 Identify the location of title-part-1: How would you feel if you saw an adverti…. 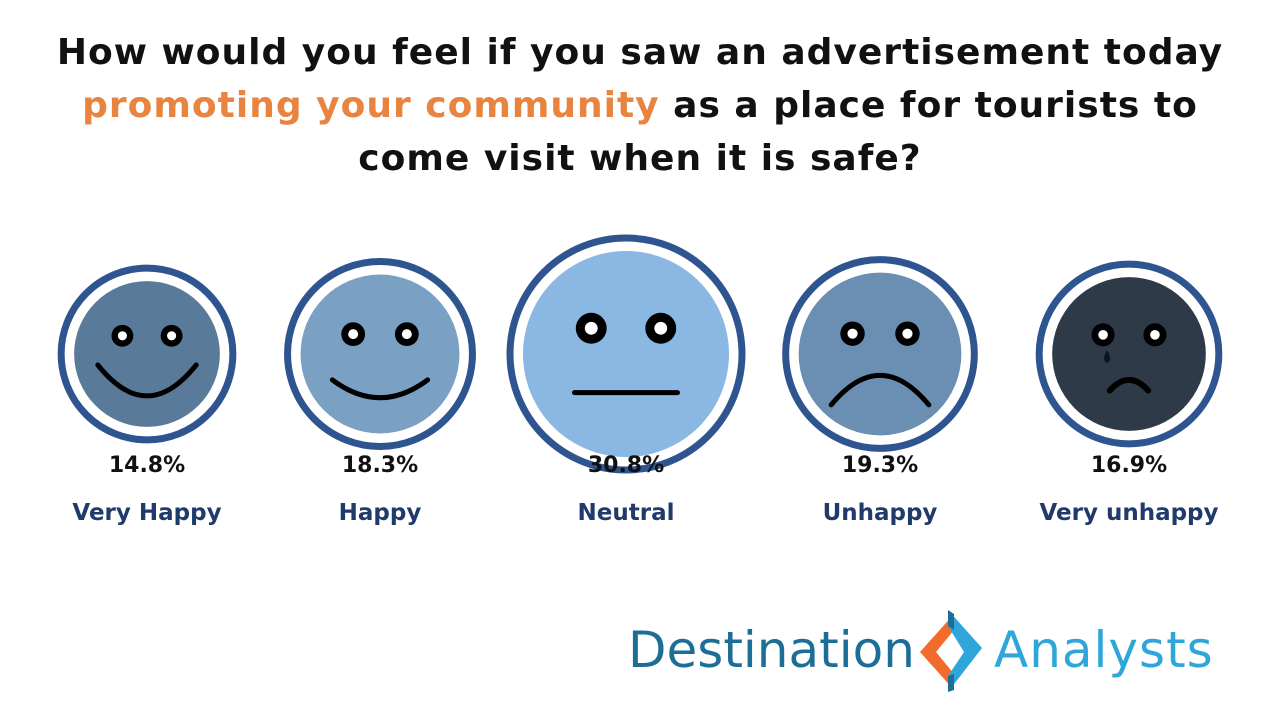
(640, 52).